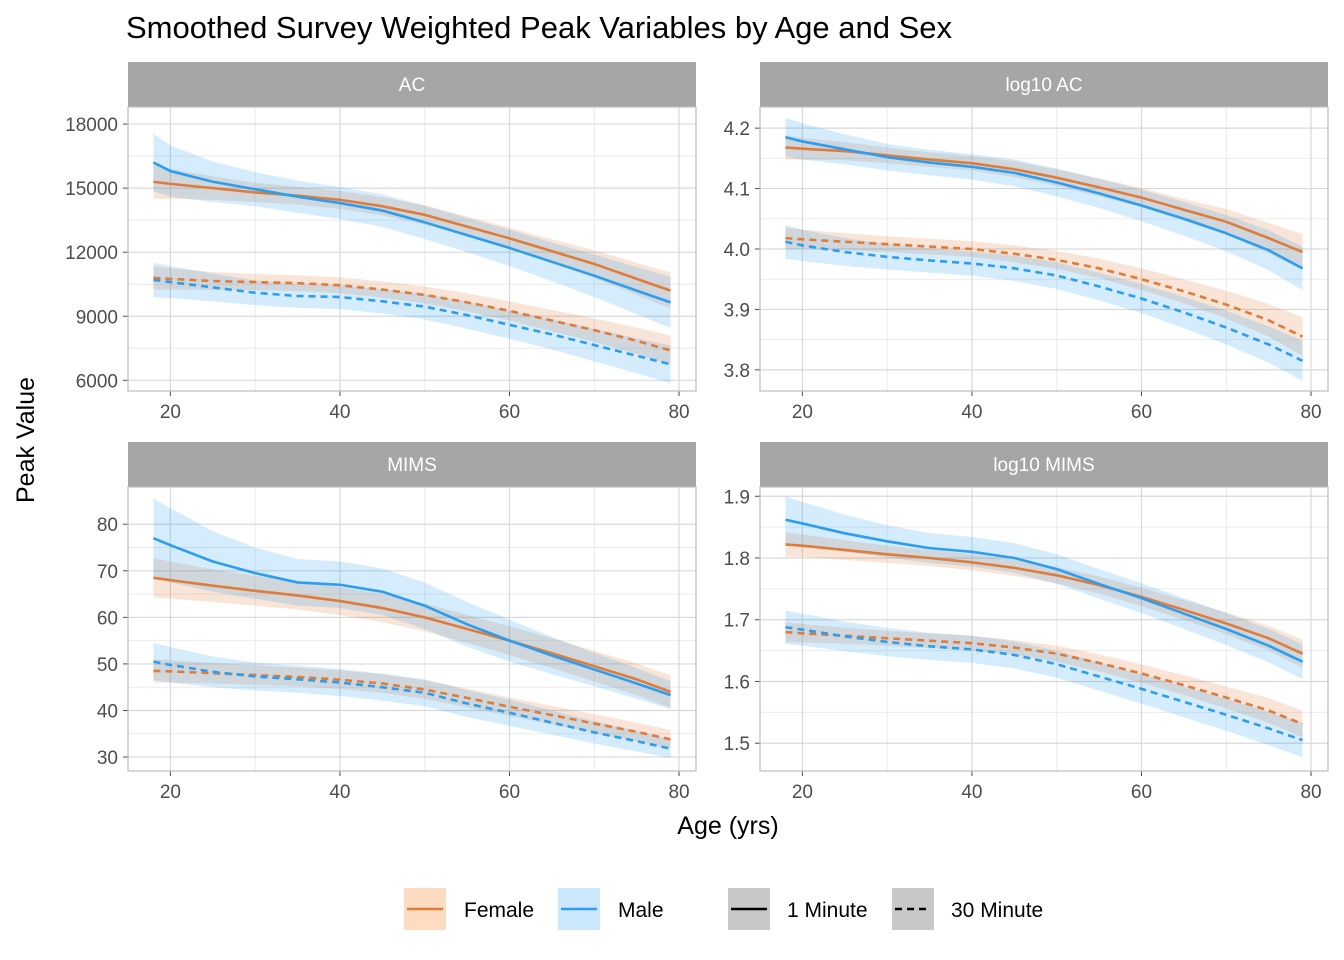  Describe the element at coordinates (499, 910) in the screenshot. I see `legend-label: Female` at that location.